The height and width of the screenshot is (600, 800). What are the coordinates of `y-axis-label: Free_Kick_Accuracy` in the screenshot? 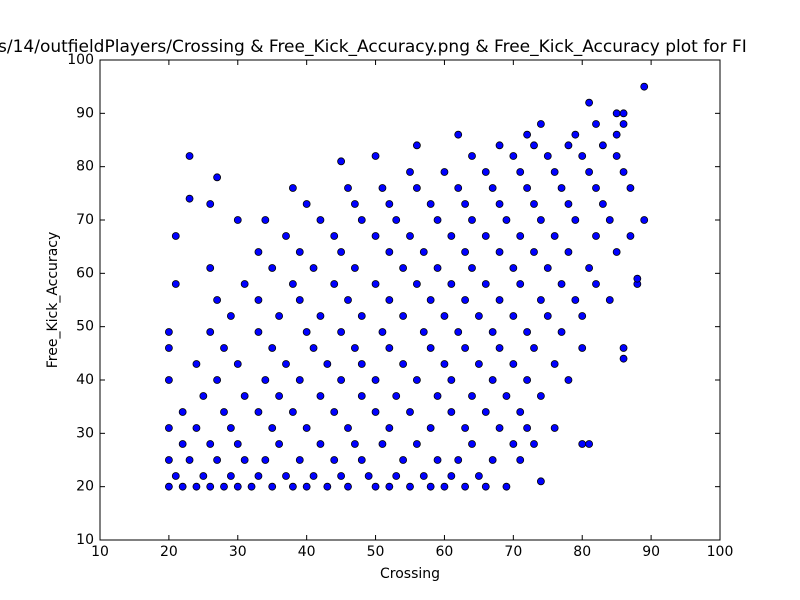 It's located at (53, 300).